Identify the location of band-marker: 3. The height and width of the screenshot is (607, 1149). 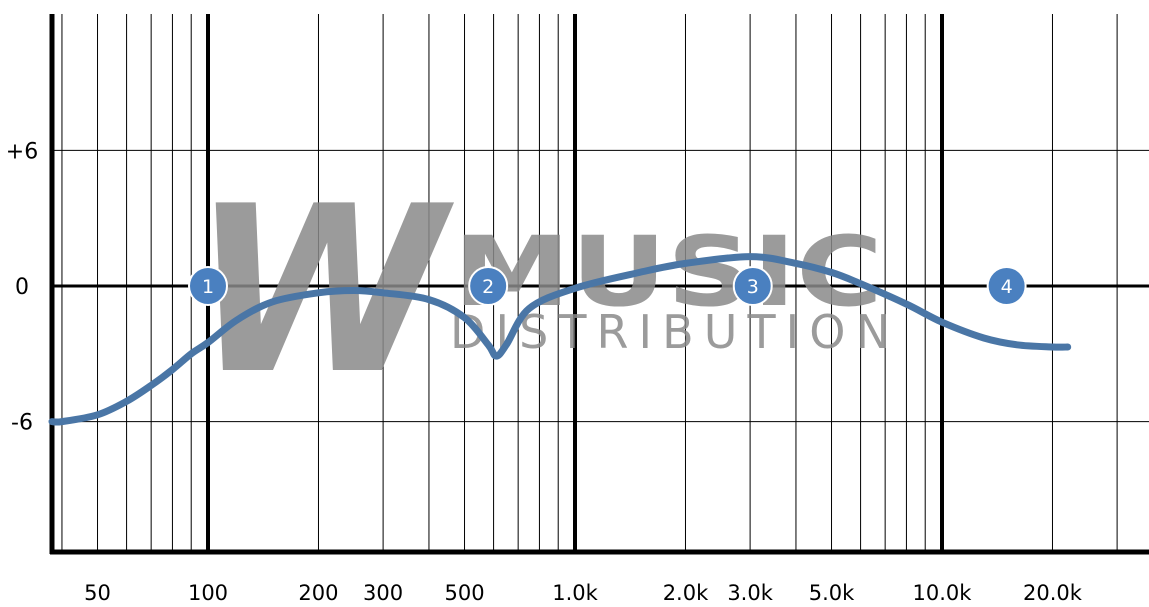
(752, 286).